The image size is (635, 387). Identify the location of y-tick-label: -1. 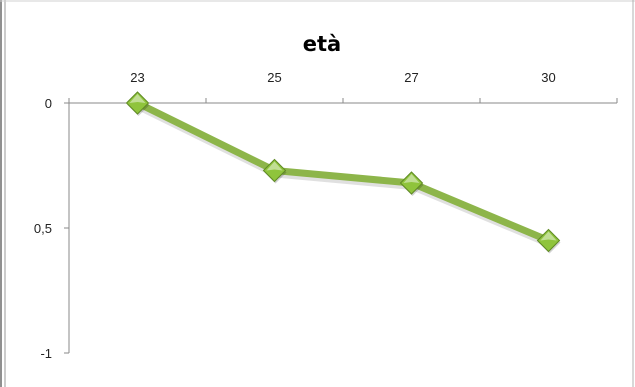
(46, 353).